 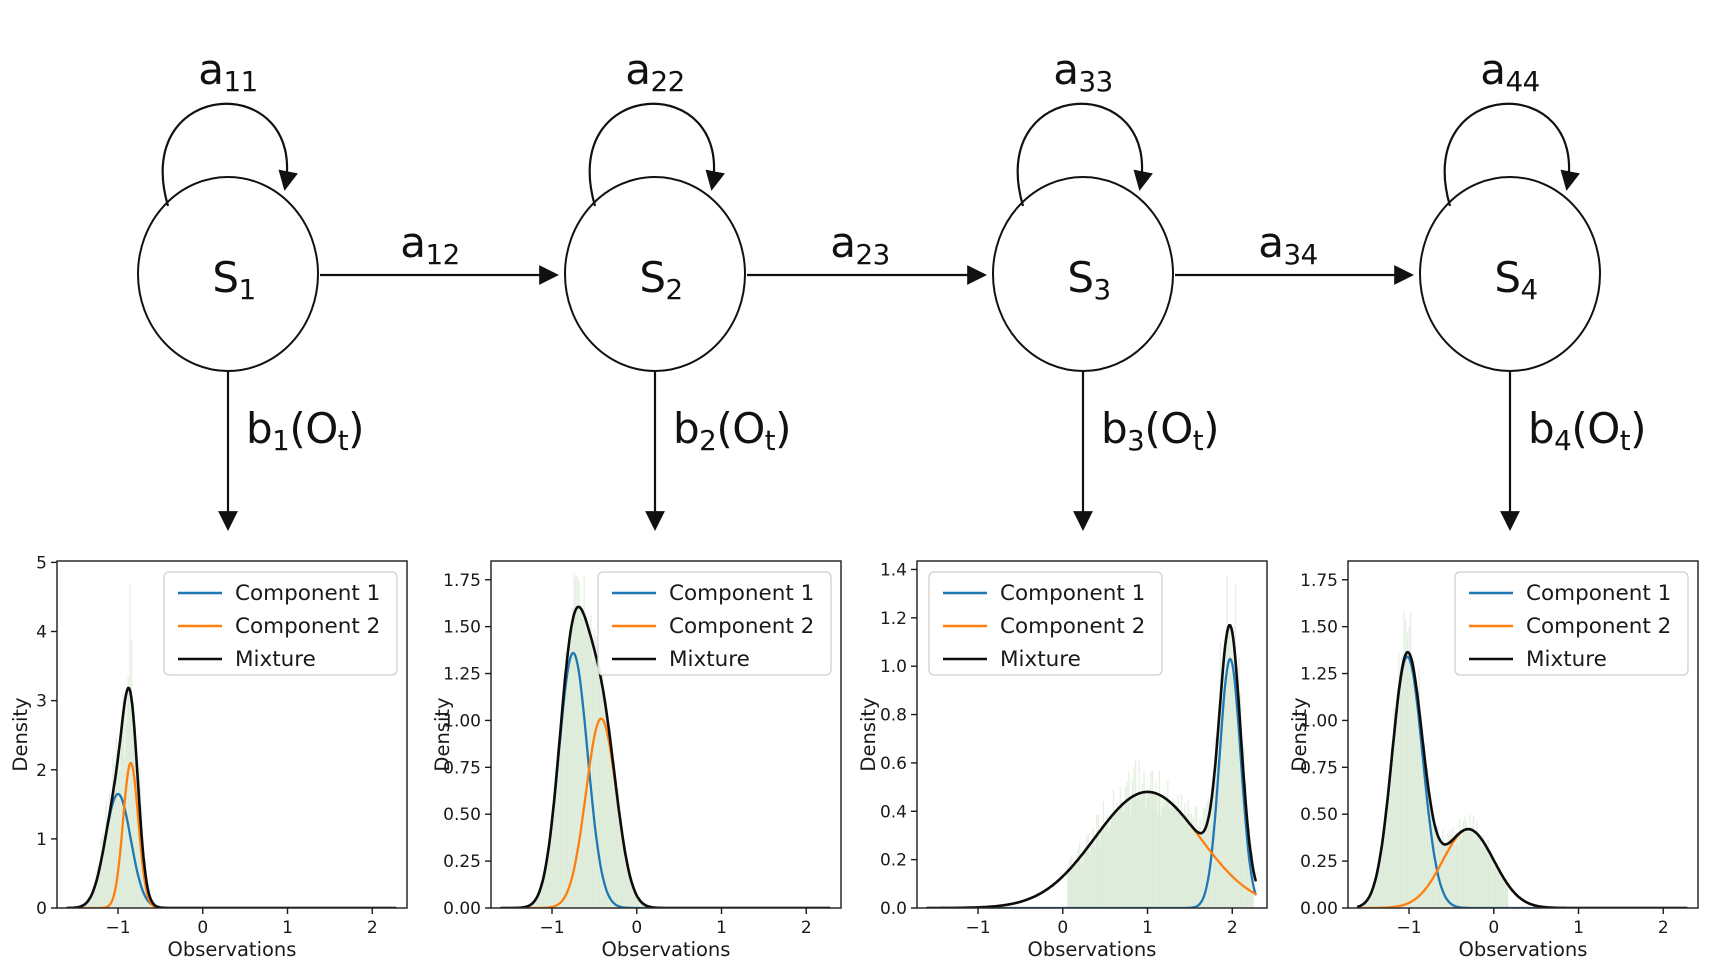 I want to click on state-label-4: S4, so click(x=1516, y=280).